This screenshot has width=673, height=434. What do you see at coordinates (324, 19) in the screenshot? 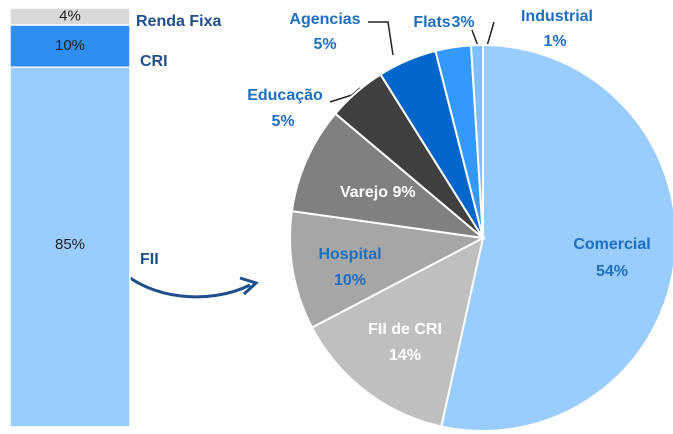
I see `slice-name-label: Agencias` at bounding box center [324, 19].